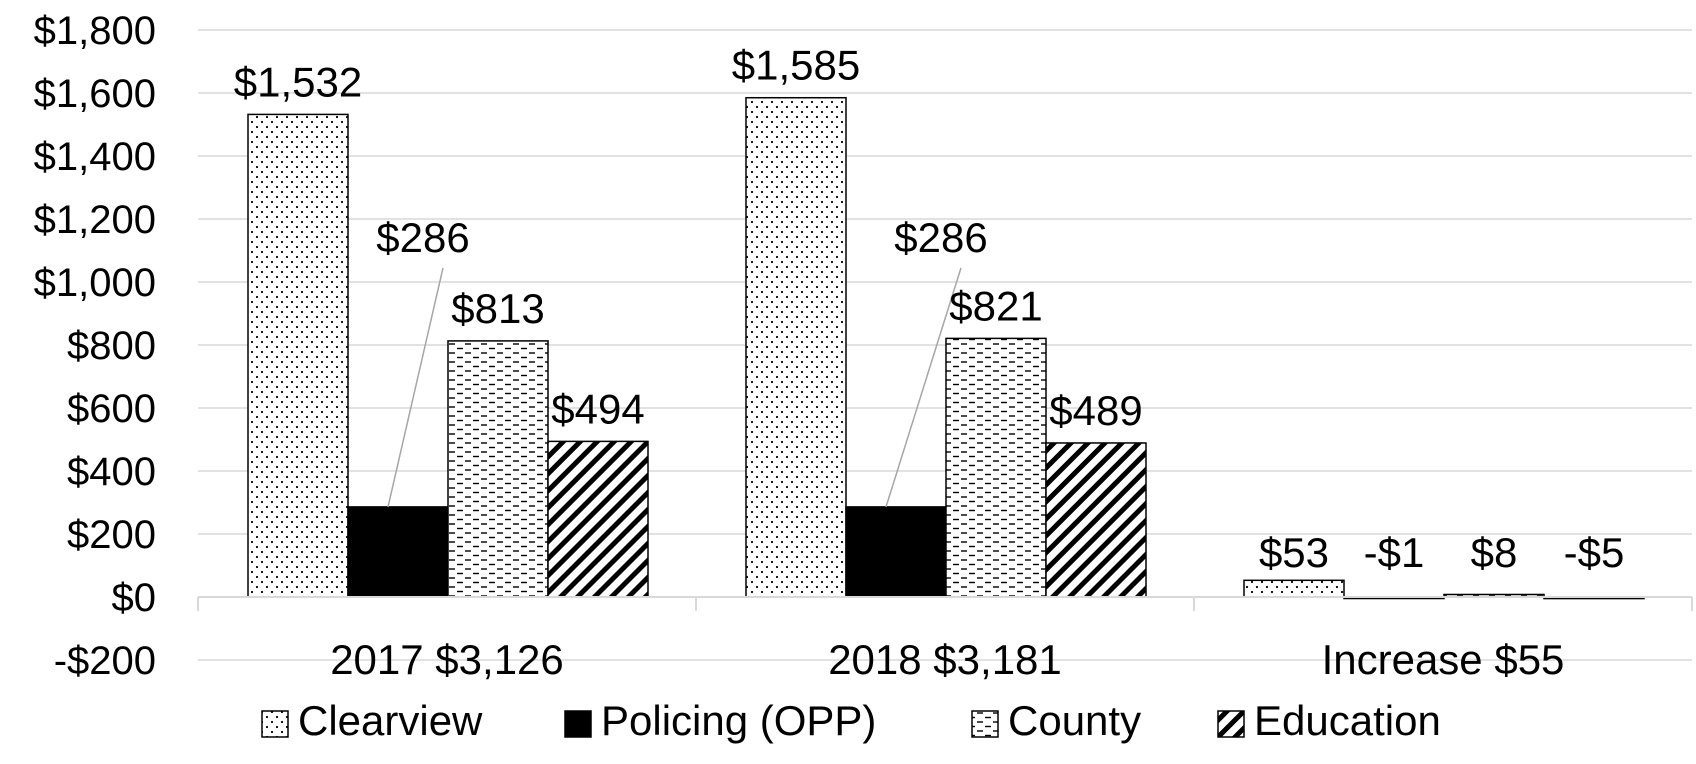 The height and width of the screenshot is (764, 1696). Describe the element at coordinates (298, 81) in the screenshot. I see `data-label: $1,532` at that location.